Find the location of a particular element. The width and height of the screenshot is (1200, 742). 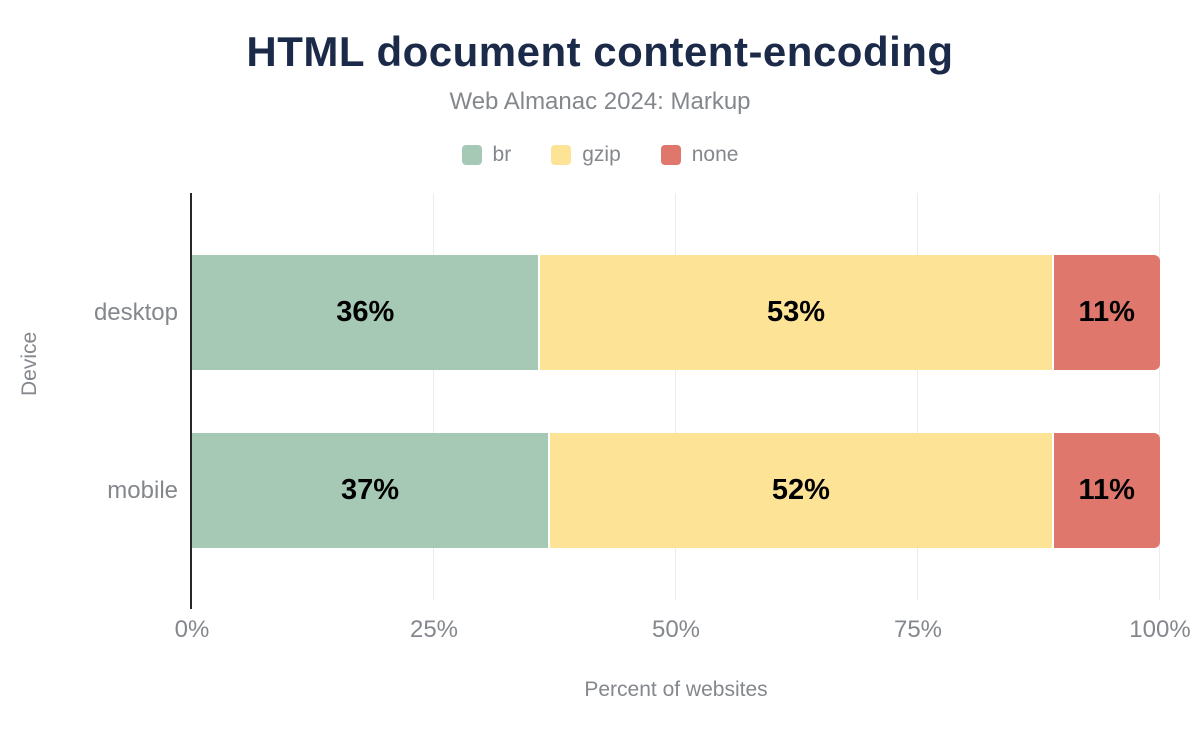

chart-subtitle: Web Almanac 2024: Markup is located at coordinates (600, 101).